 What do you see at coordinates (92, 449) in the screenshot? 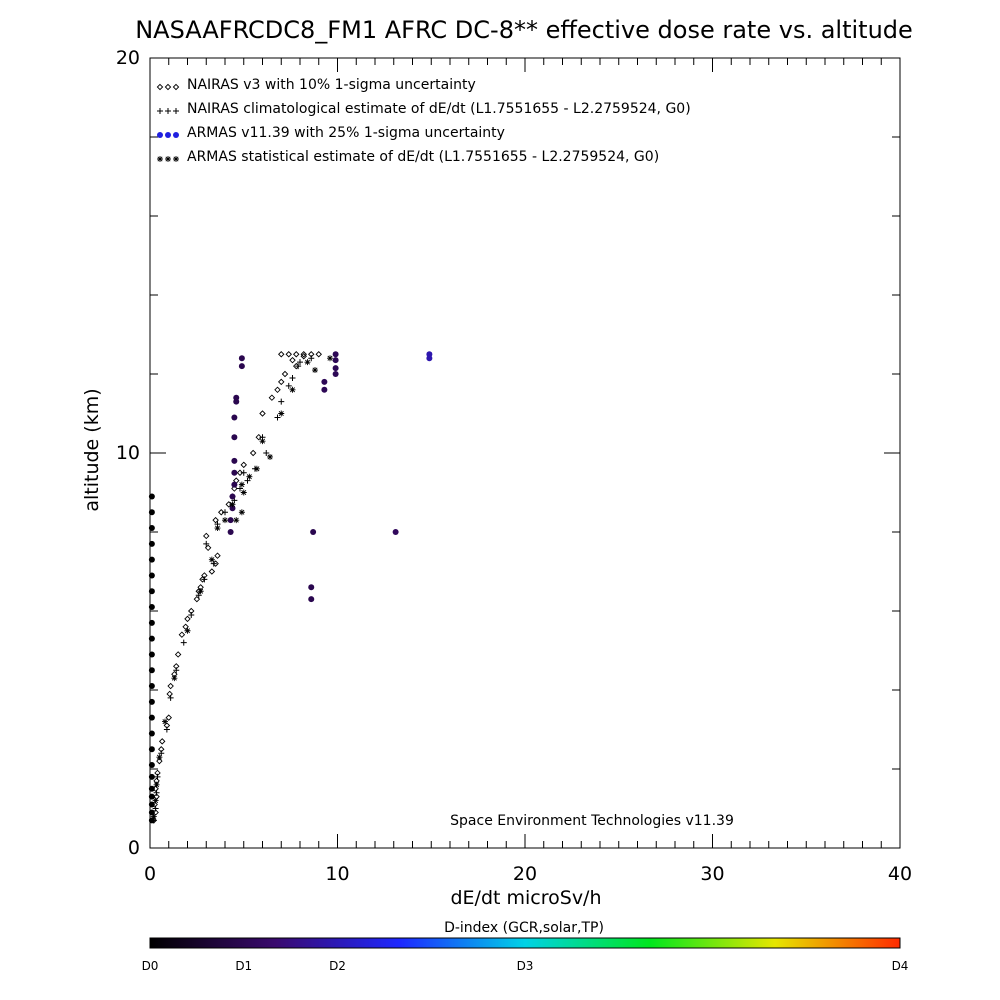
I see `y-axis-label: altitude (km)` at bounding box center [92, 449].